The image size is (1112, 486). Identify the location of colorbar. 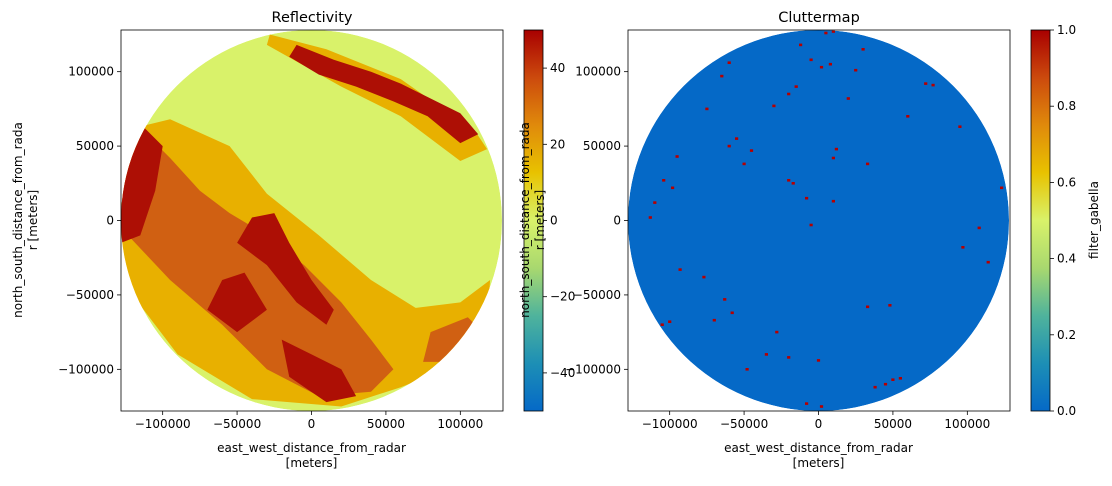
(1040, 220).